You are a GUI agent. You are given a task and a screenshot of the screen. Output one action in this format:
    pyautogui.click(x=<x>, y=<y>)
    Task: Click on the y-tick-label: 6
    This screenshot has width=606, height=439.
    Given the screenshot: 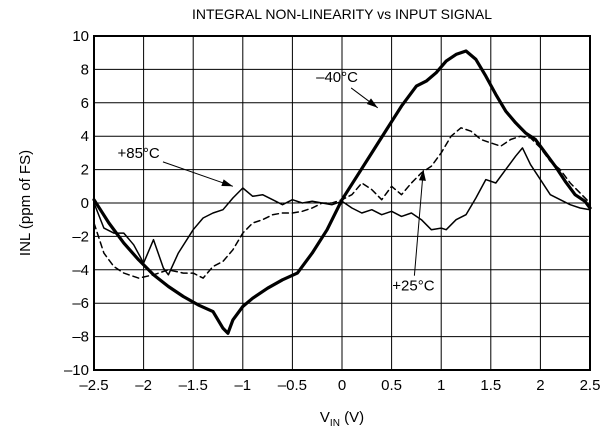 What is the action you would take?
    pyautogui.click(x=85, y=103)
    